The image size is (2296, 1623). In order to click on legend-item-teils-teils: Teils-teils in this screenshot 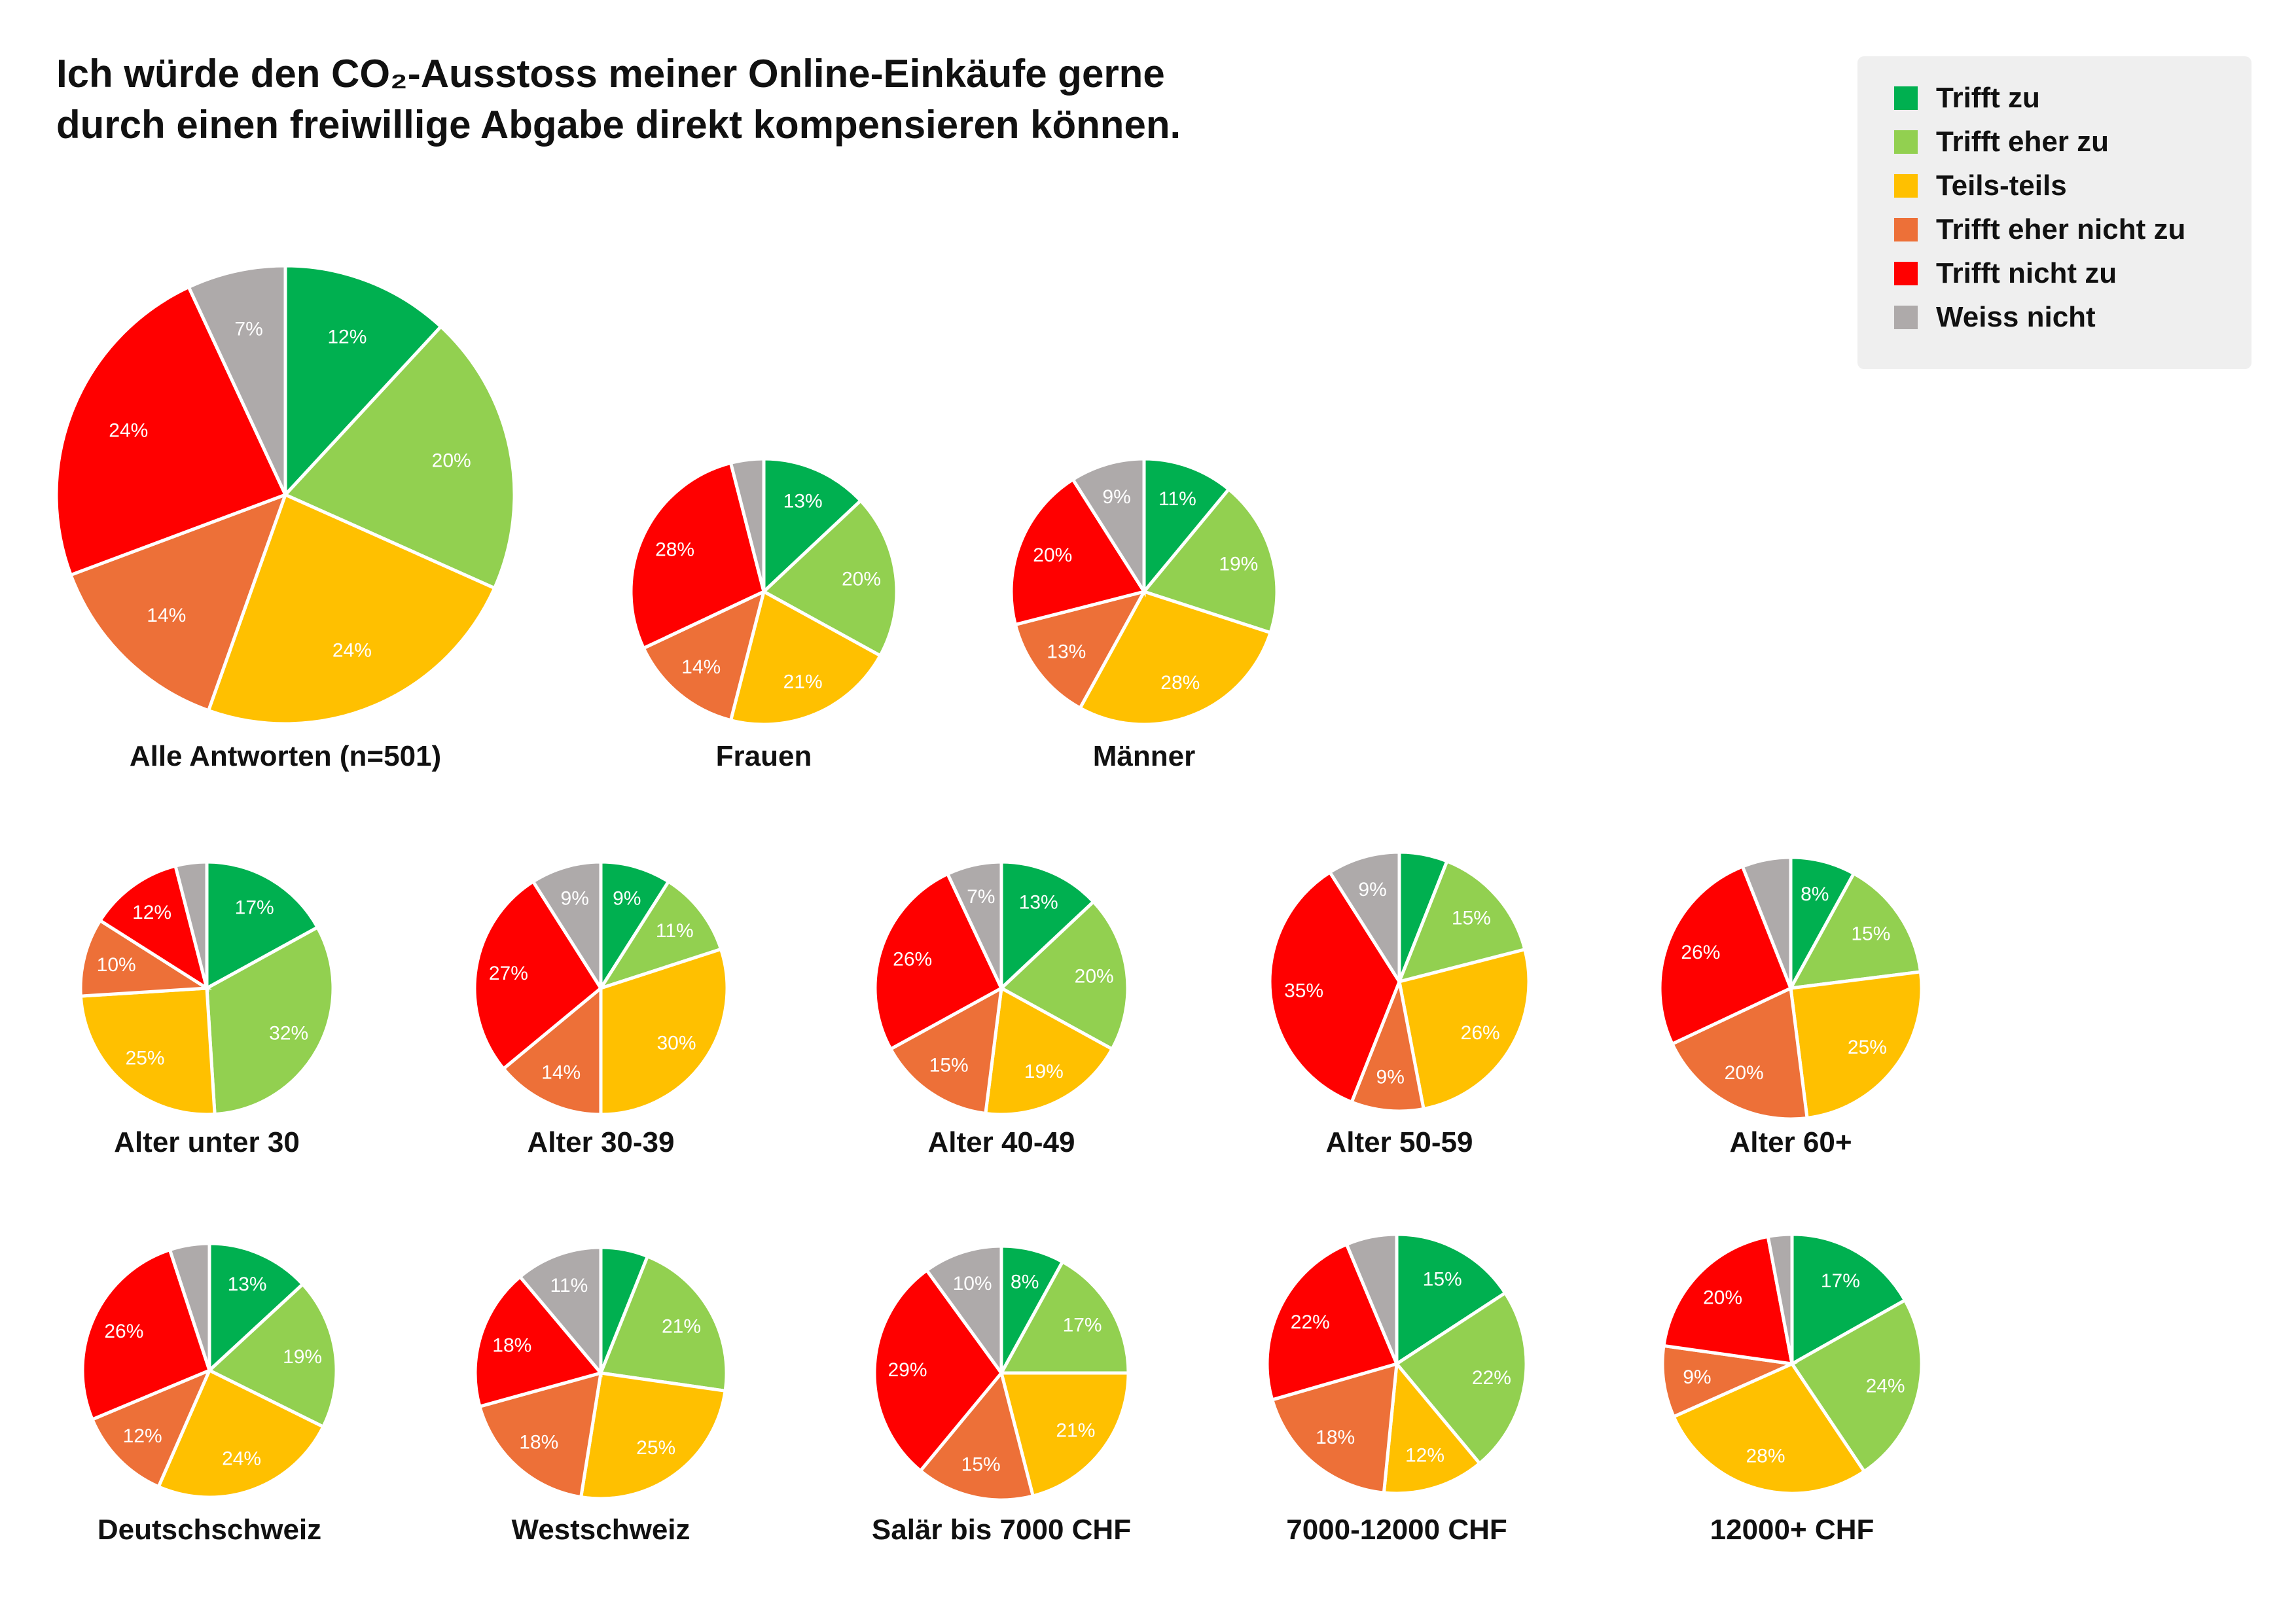, I will do `click(1981, 185)`.